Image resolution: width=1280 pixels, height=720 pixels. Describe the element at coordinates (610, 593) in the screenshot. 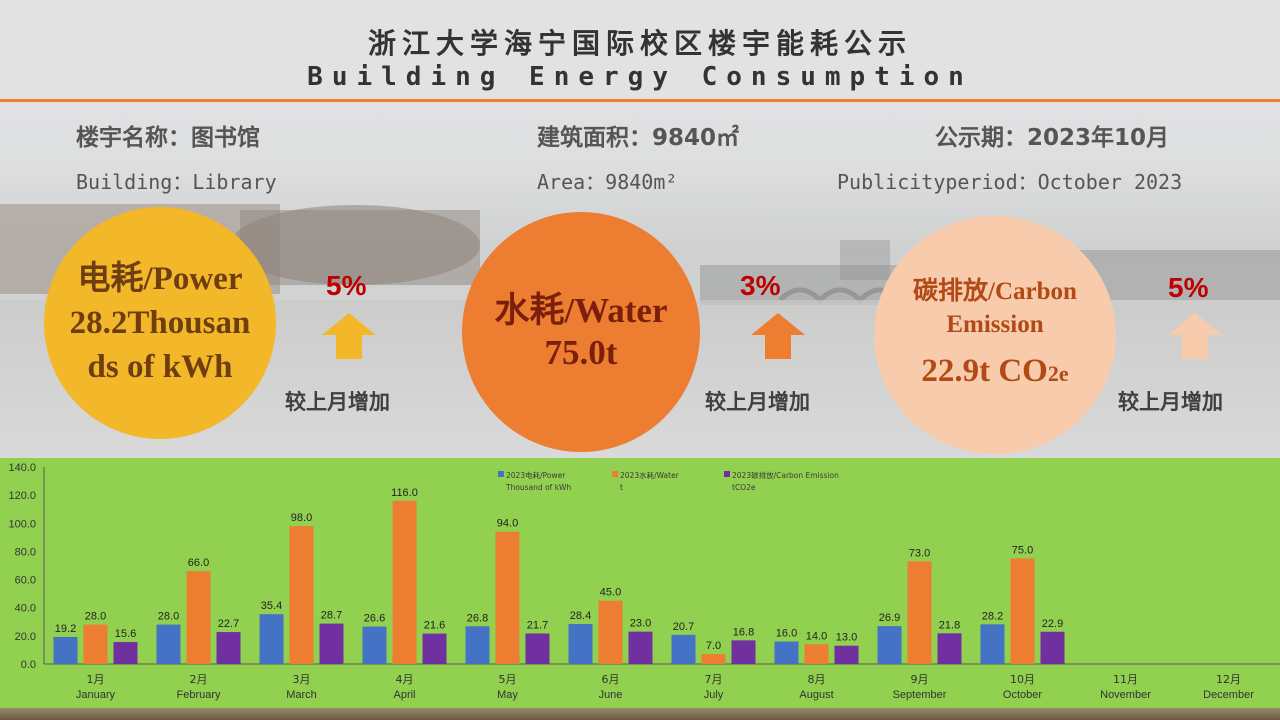

I see `bar-data-label: 45.0` at that location.